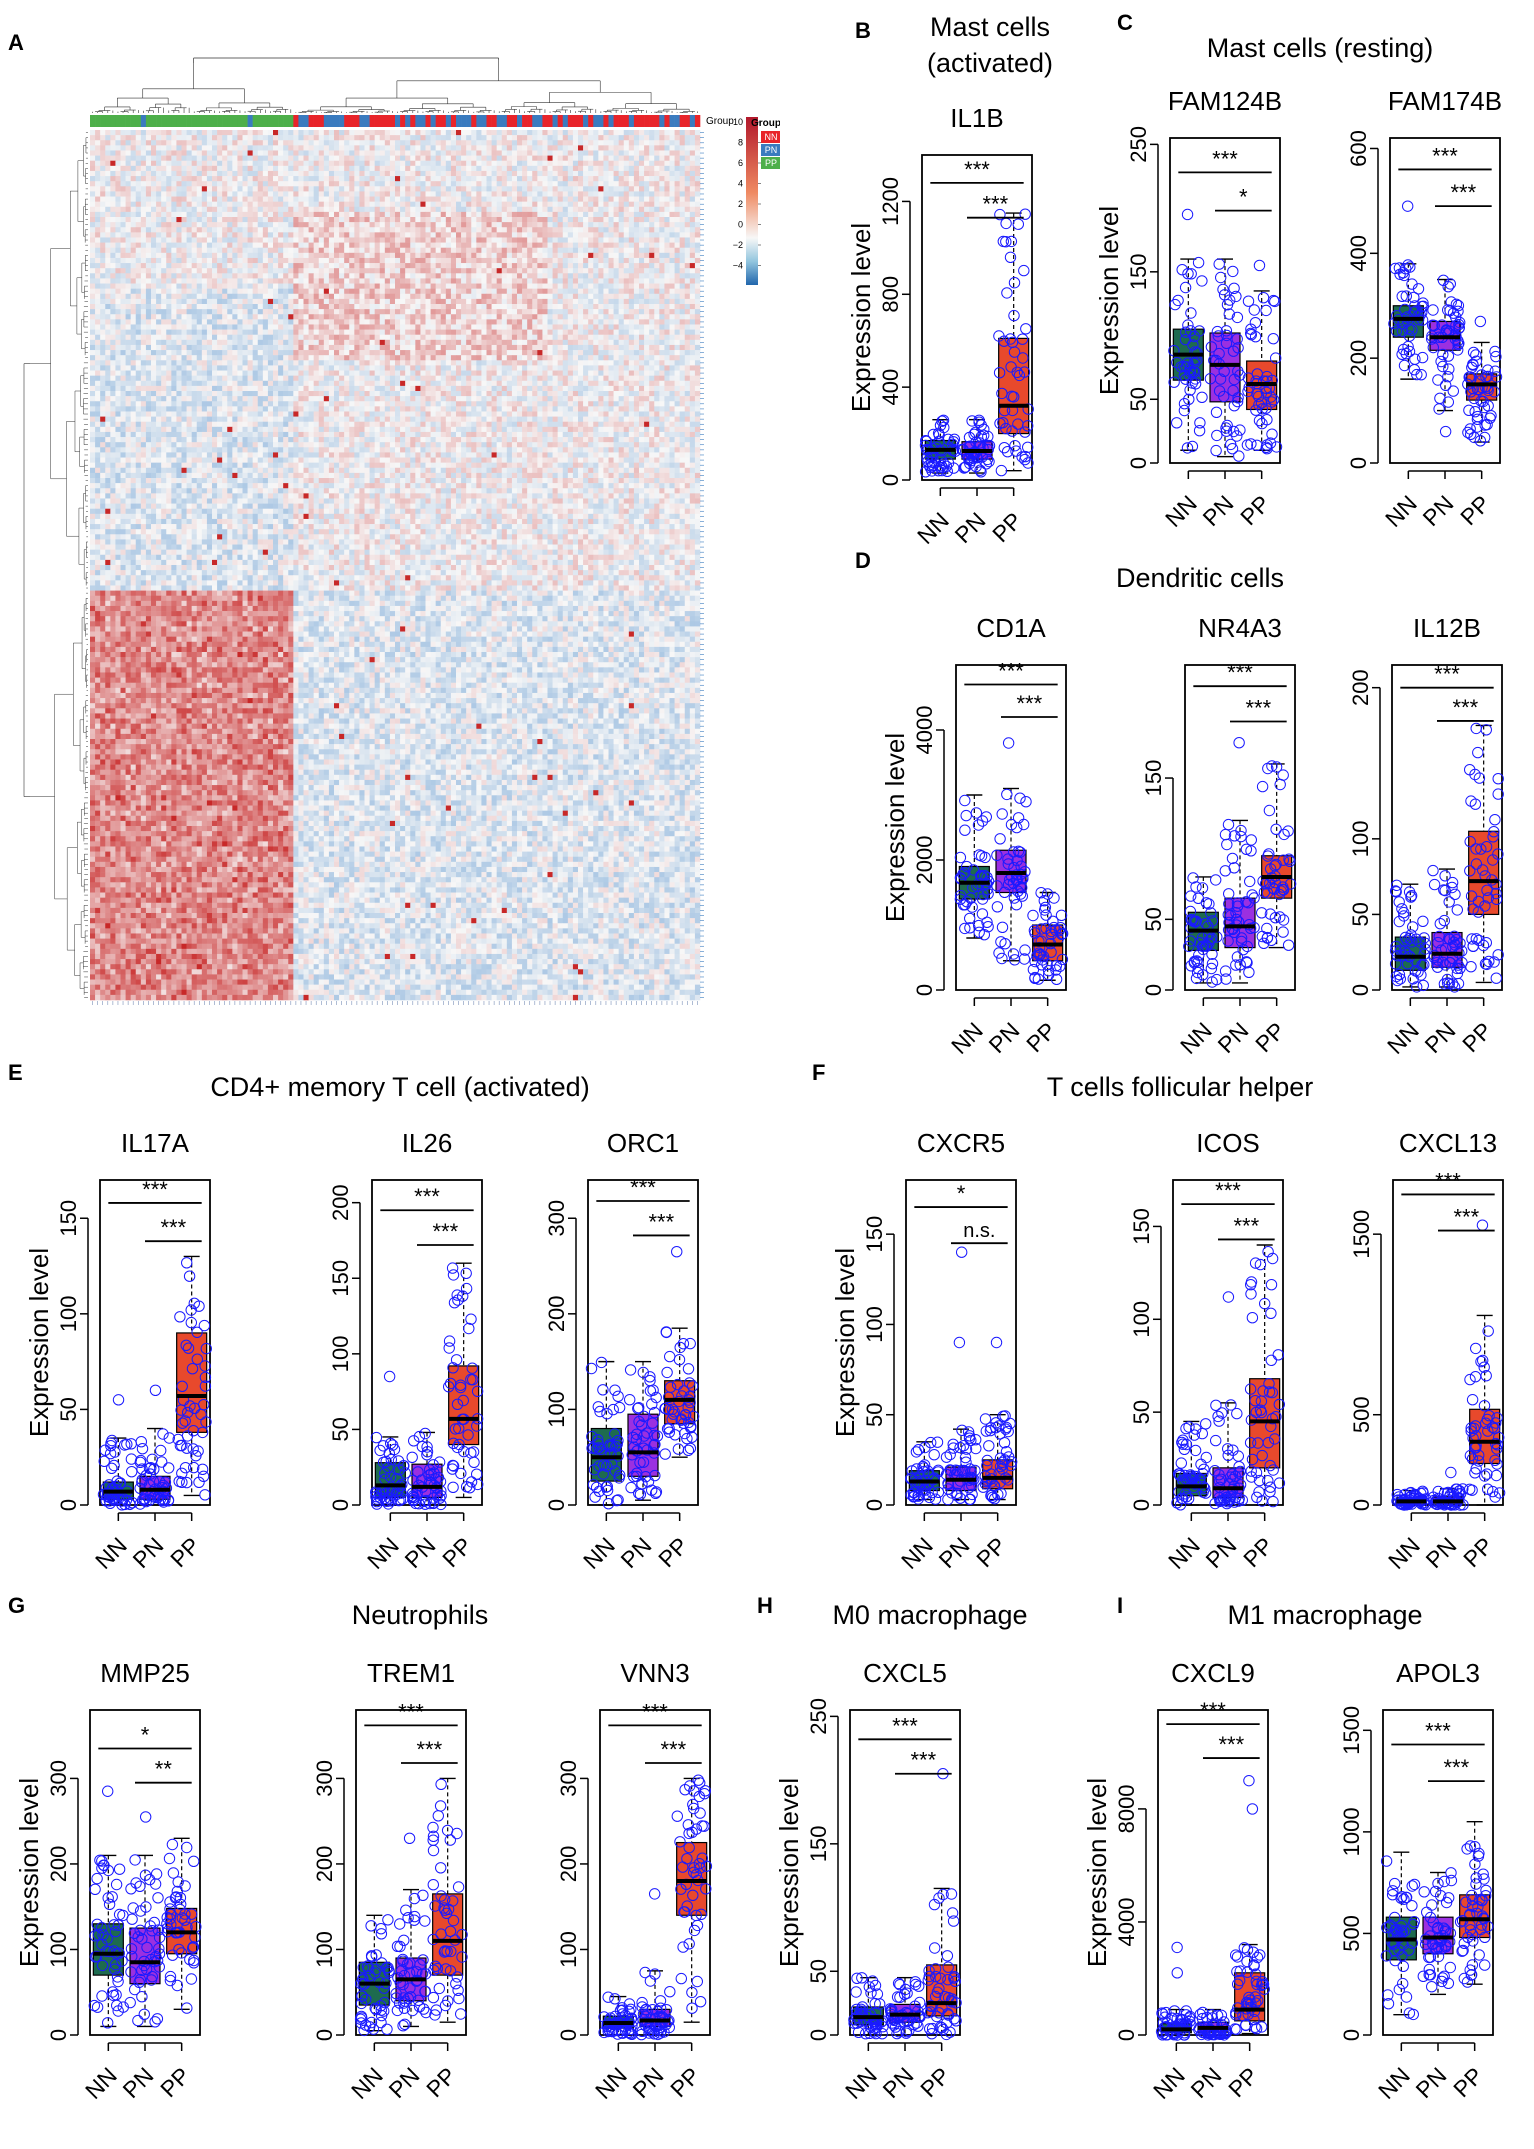 This screenshot has height=2149, width=1534. Describe the element at coordinates (1438, 1673) in the screenshot. I see `plot-title: APOL3` at that location.